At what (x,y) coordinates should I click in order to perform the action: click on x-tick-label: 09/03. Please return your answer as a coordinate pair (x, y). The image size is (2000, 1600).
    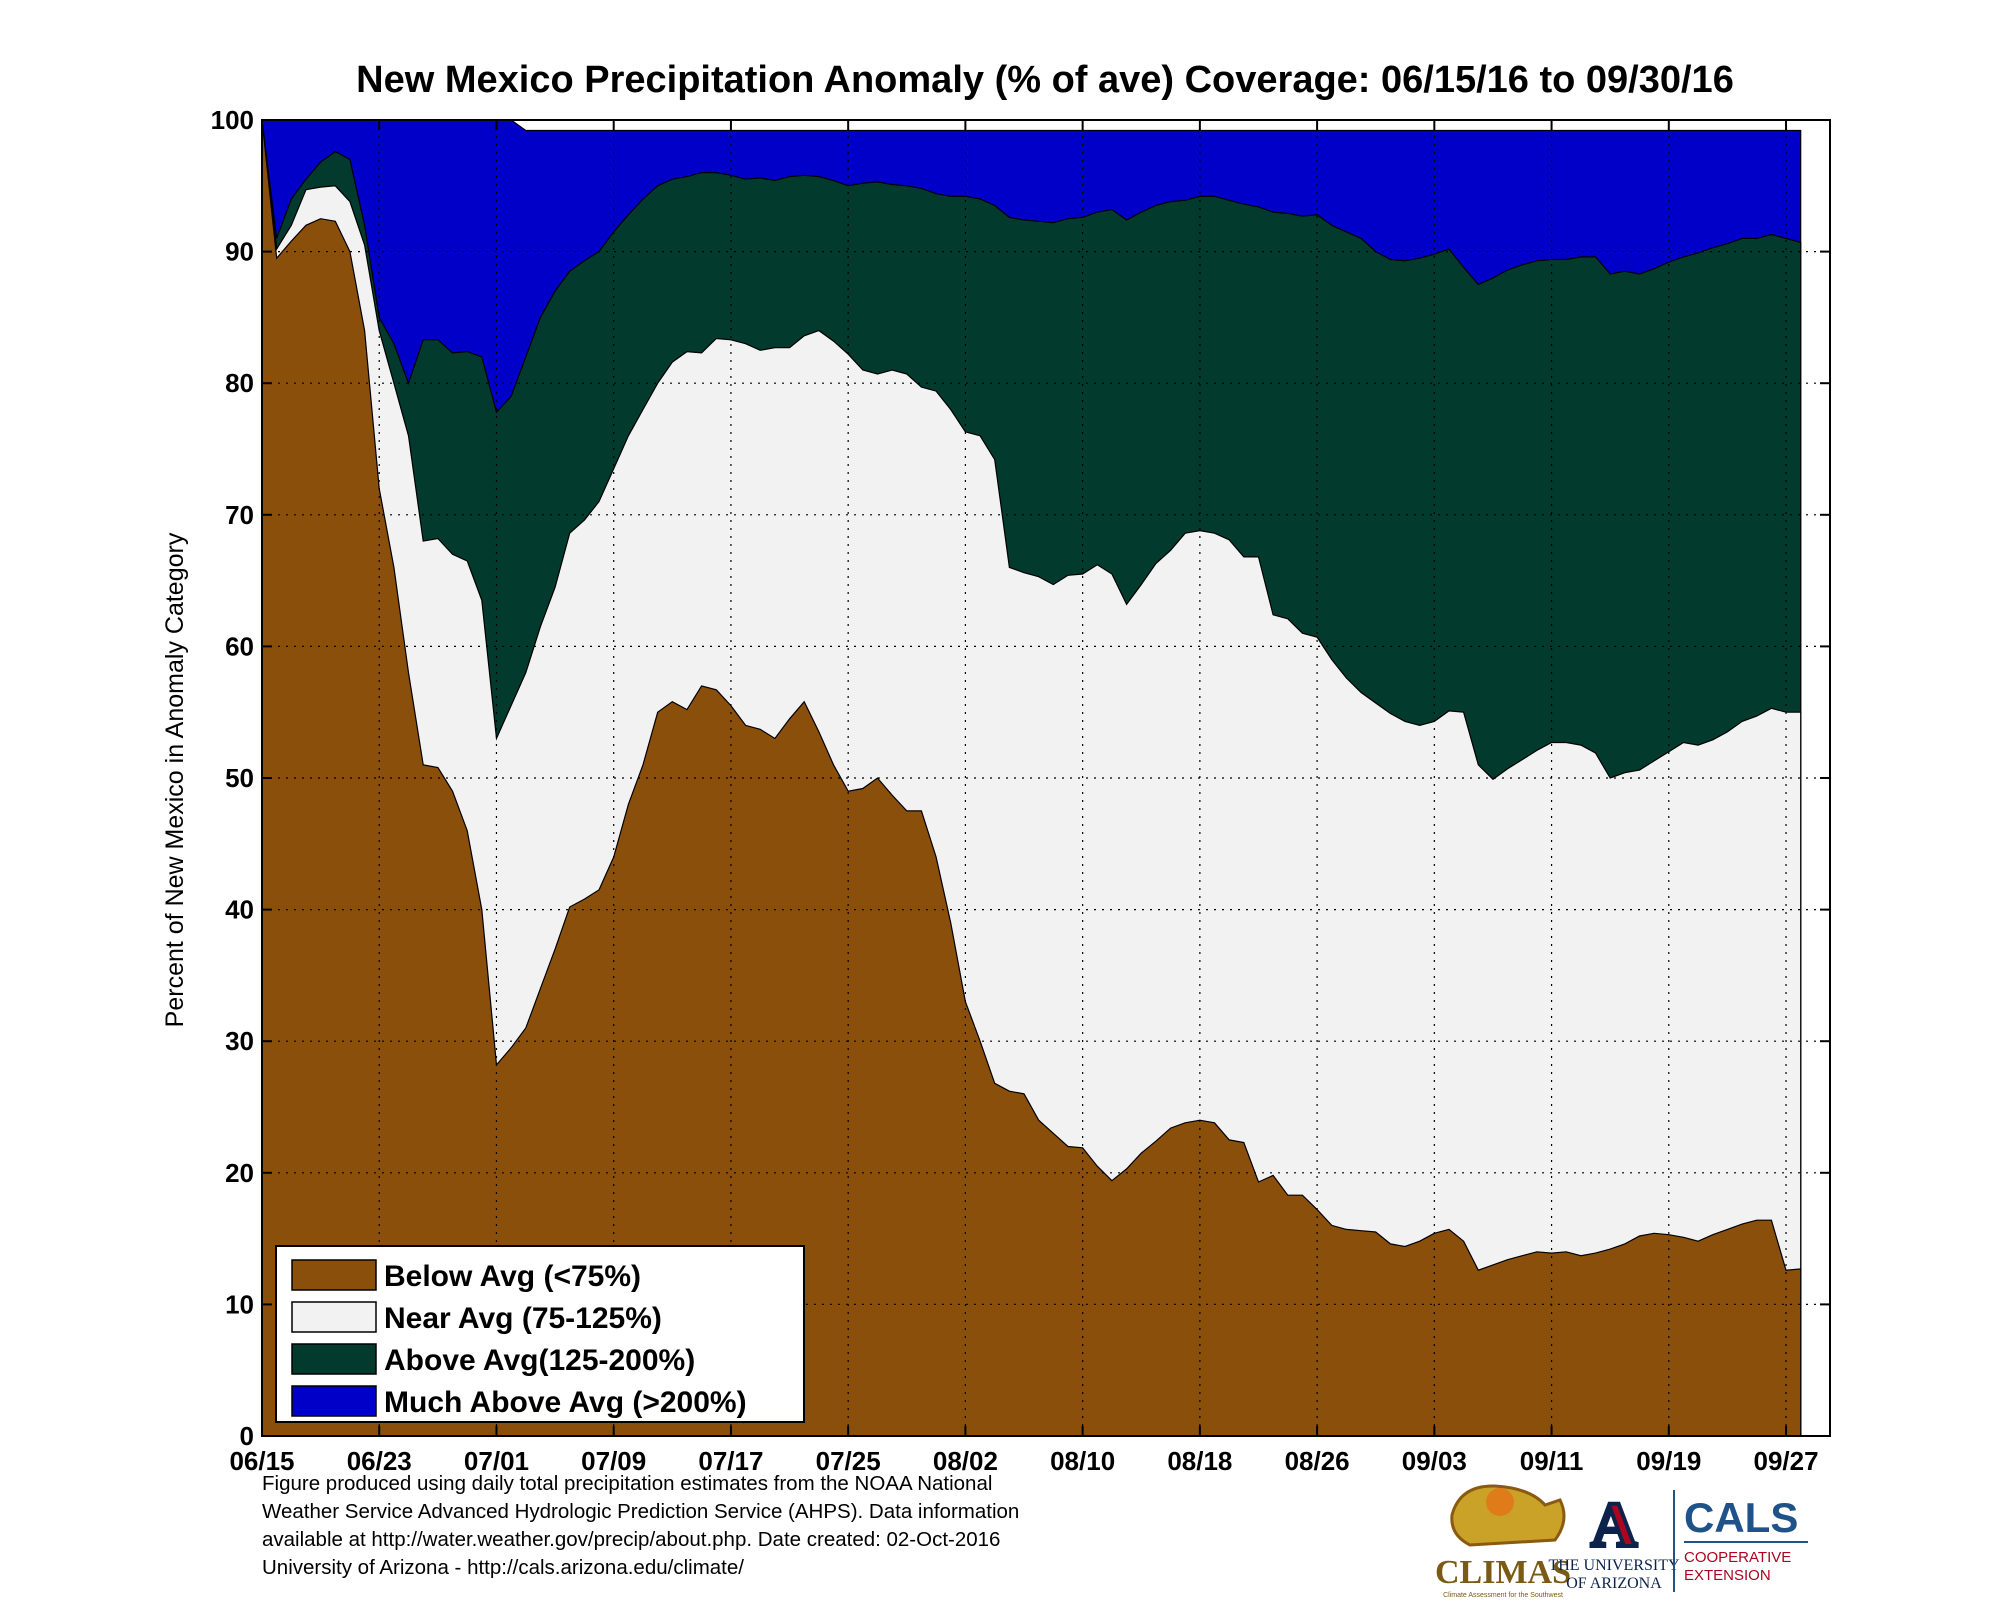
    Looking at the image, I should click on (1434, 1461).